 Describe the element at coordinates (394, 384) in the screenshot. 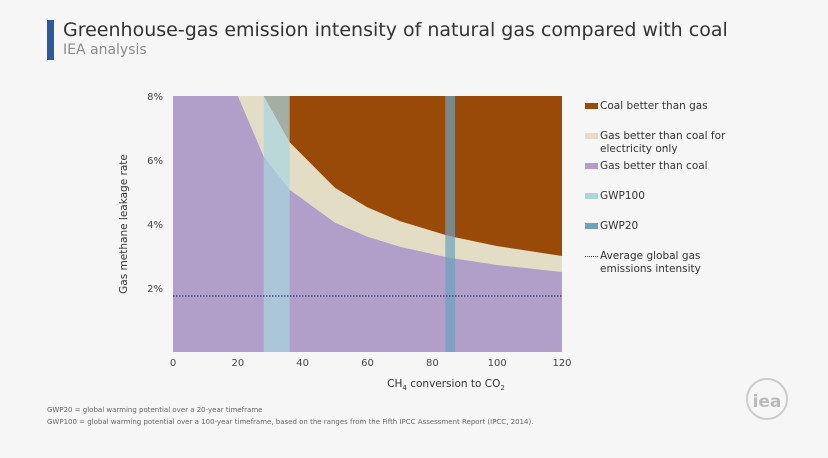

I see `x-label-part: CH` at that location.